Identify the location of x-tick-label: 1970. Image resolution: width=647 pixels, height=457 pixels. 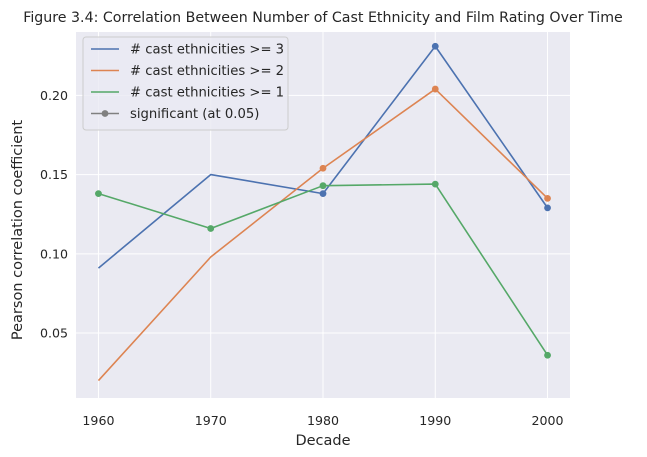
(211, 420).